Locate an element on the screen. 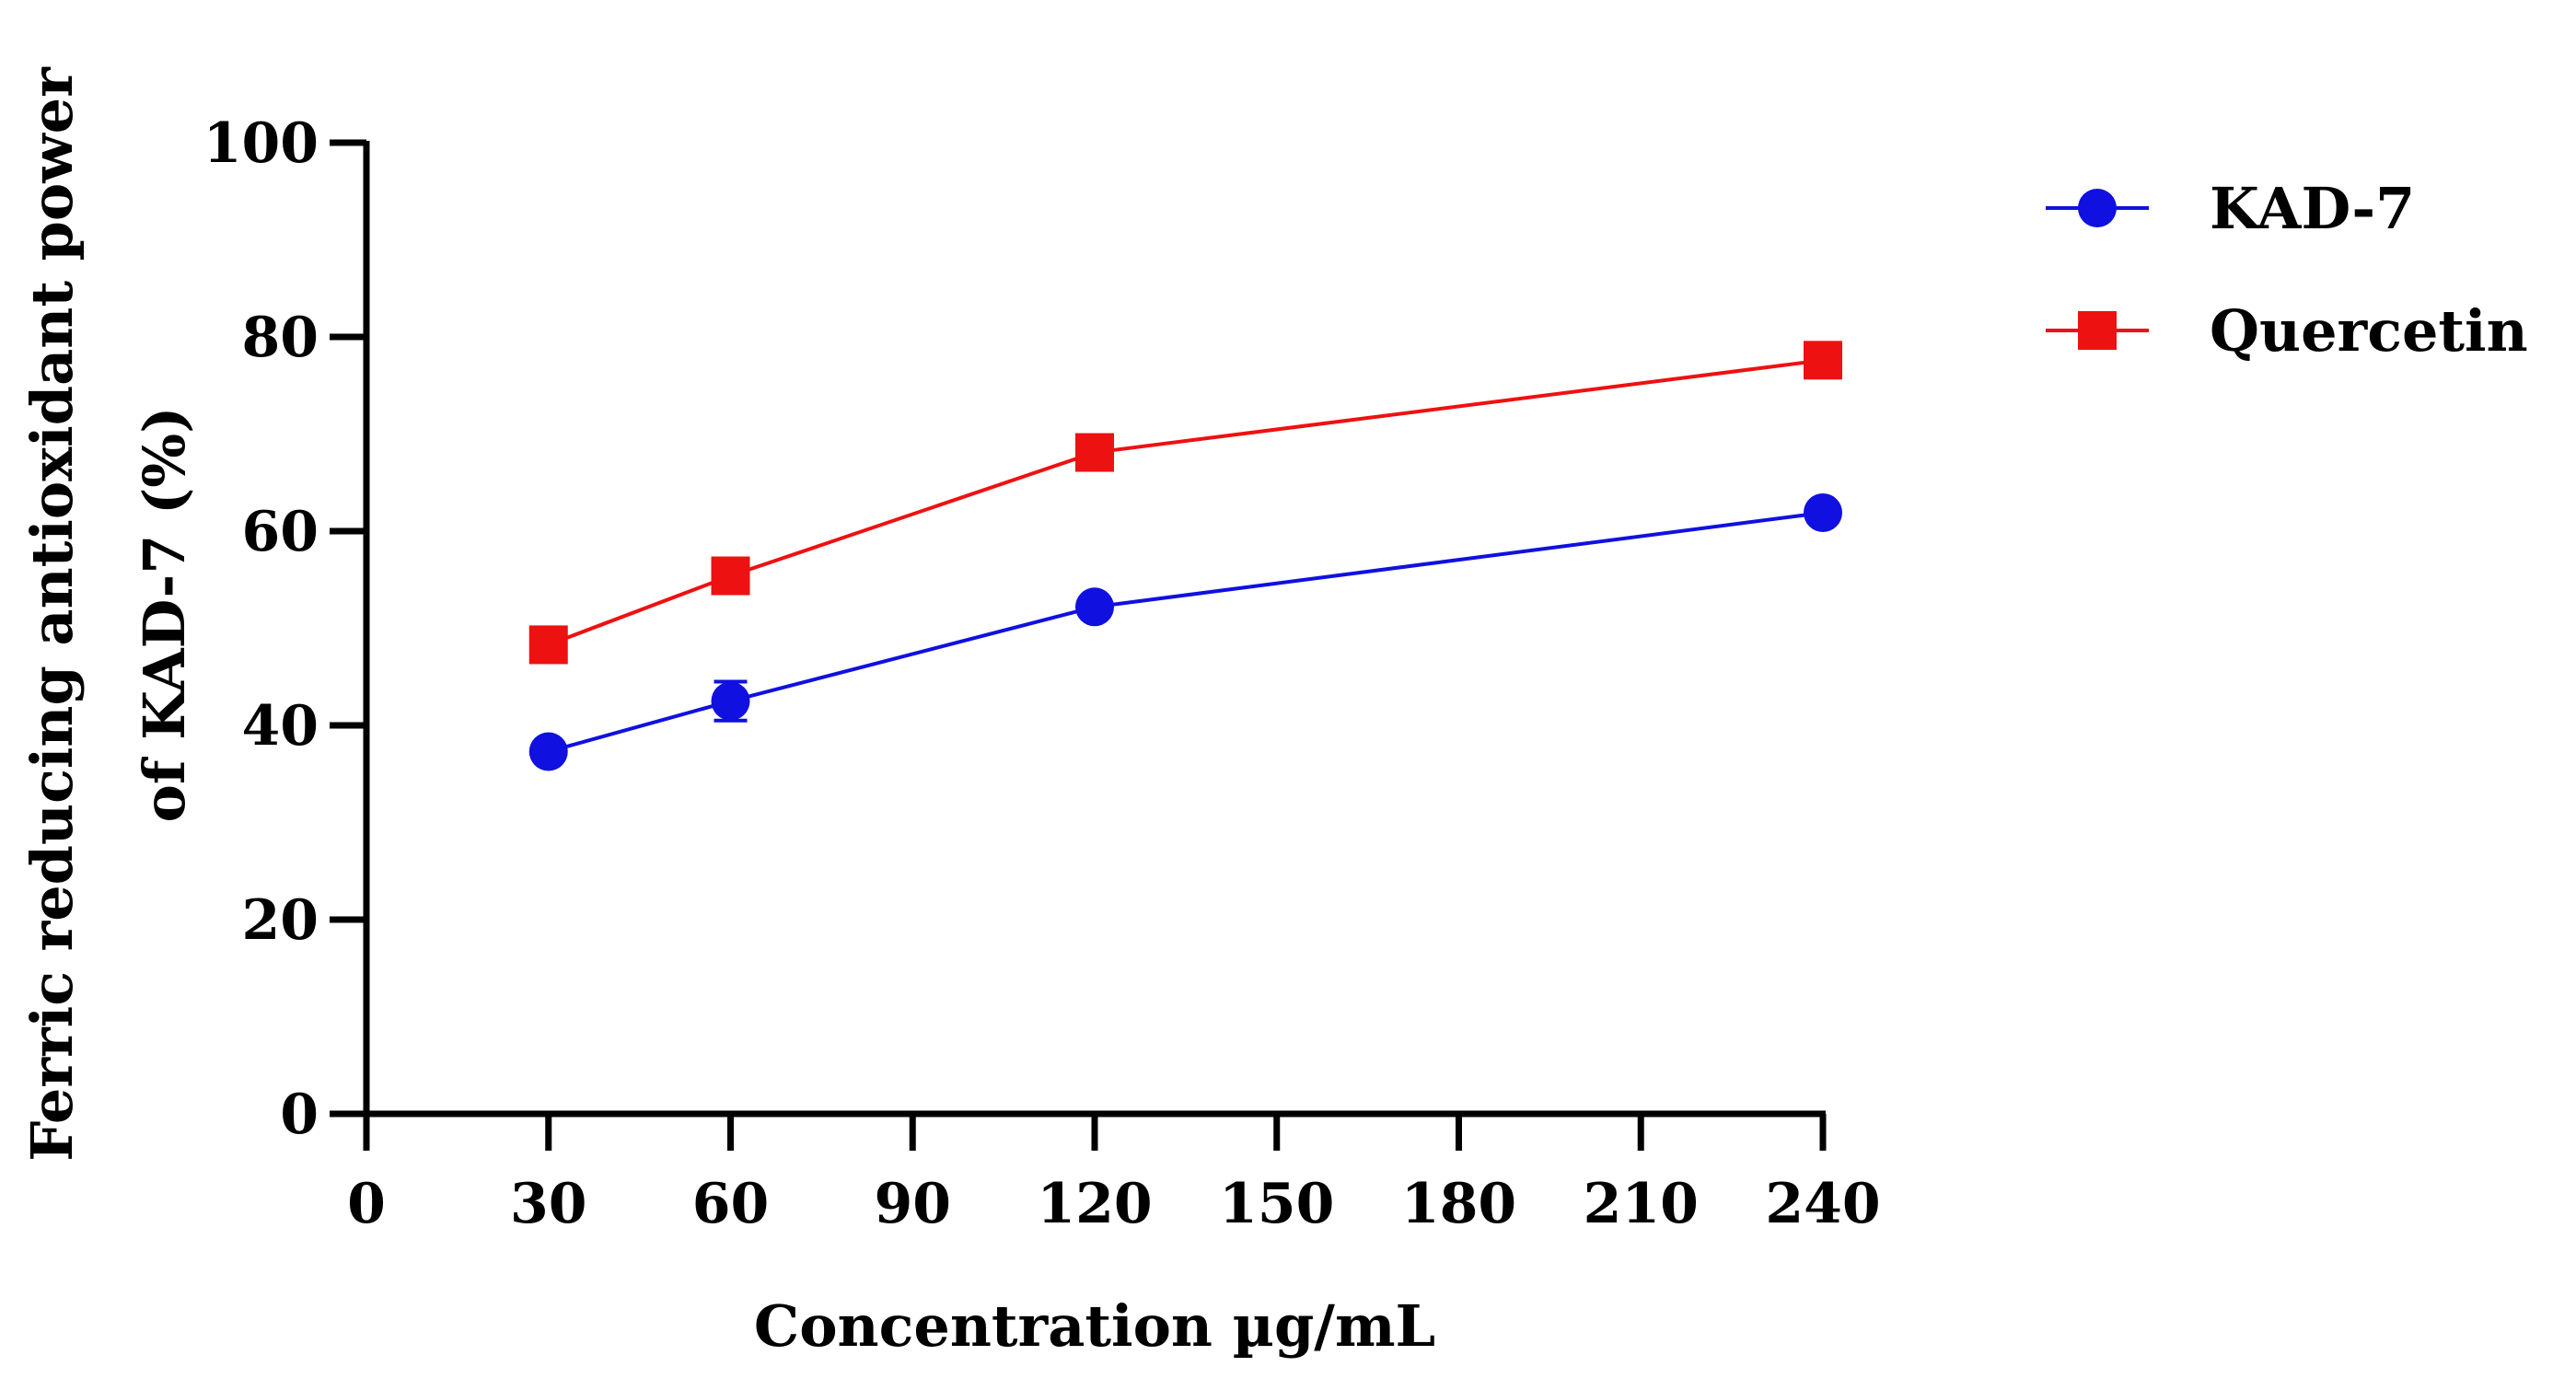  y-tick-label: 0 is located at coordinates (299, 1115).